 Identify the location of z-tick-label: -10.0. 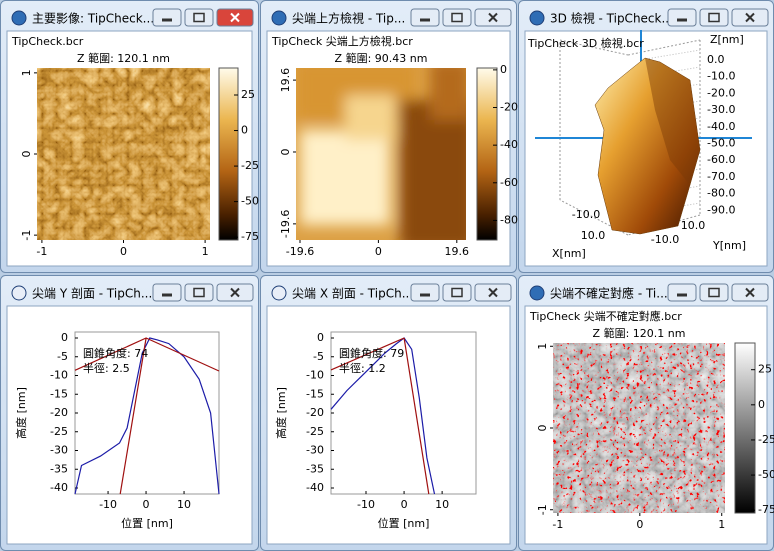
(721, 76).